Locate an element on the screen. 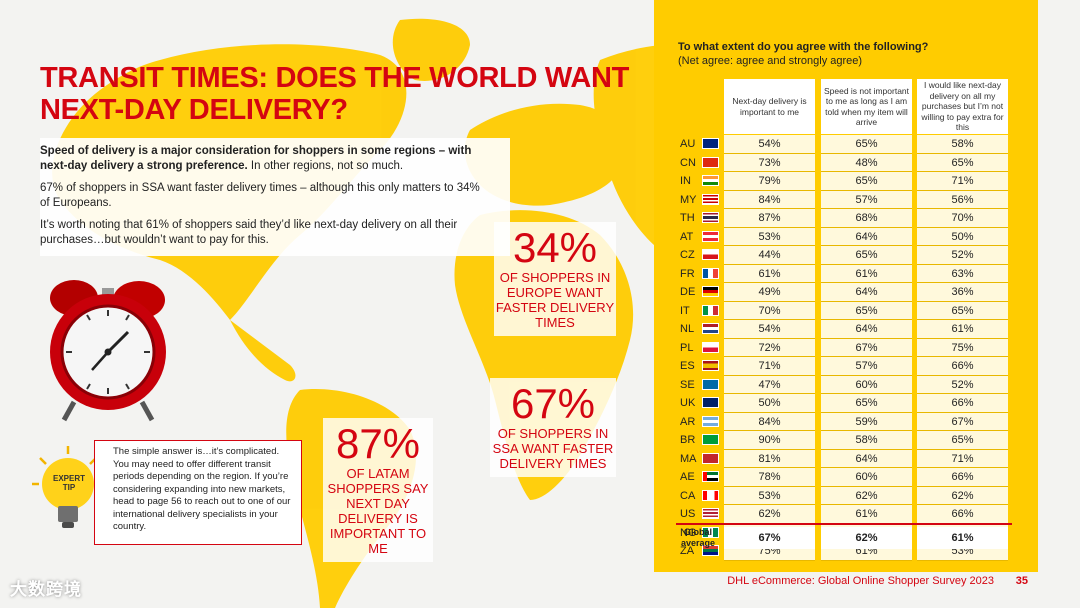  country-code: US is located at coordinates (688, 514).